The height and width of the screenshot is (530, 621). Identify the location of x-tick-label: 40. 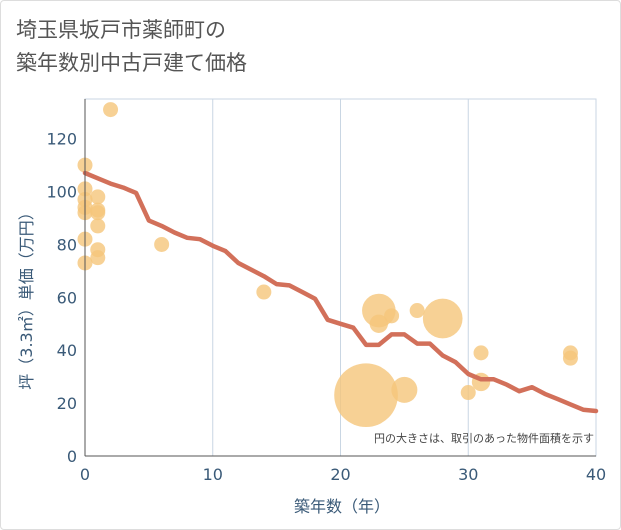
(596, 474).